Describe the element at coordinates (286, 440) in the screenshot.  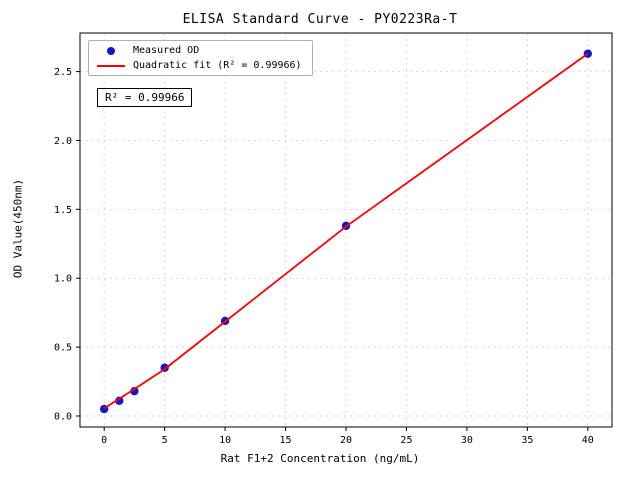
I see `x-tick-label: 15` at that location.